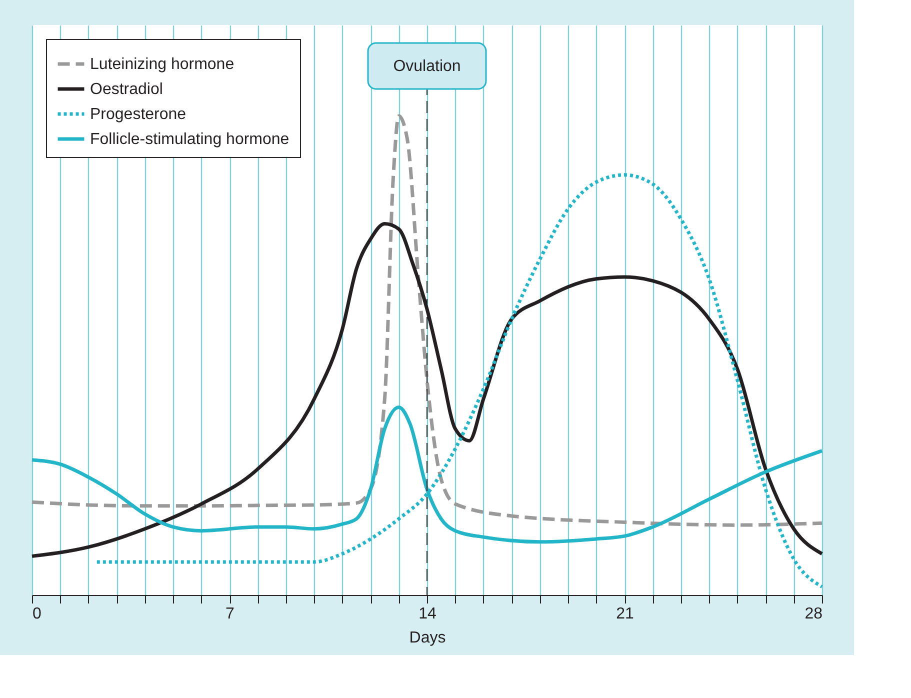 The image size is (911, 698). Describe the element at coordinates (427, 614) in the screenshot. I see `x-tick-label: 14` at that location.